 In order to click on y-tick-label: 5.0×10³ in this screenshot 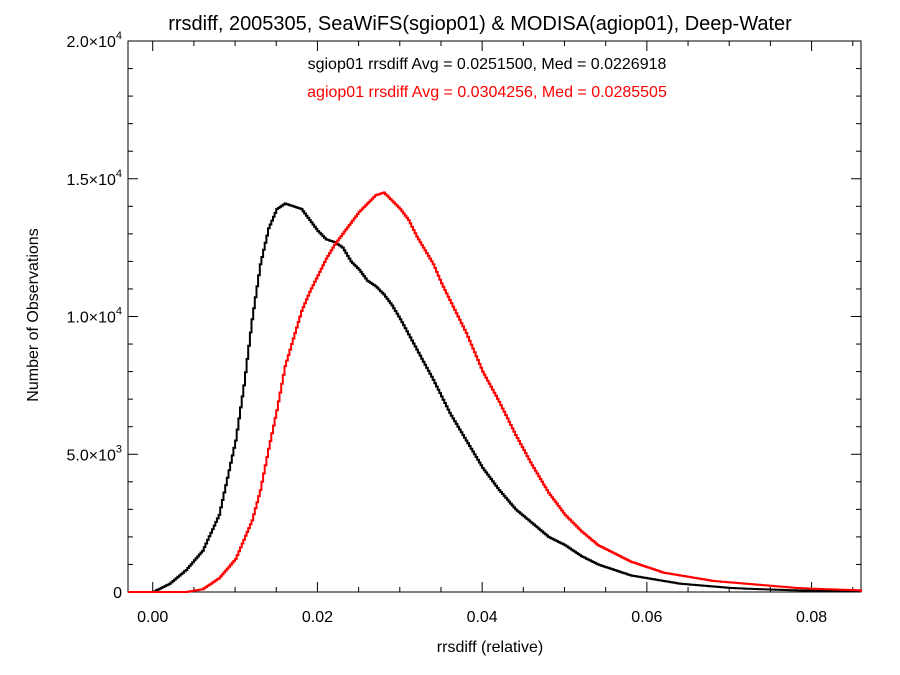, I will do `click(94, 453)`.